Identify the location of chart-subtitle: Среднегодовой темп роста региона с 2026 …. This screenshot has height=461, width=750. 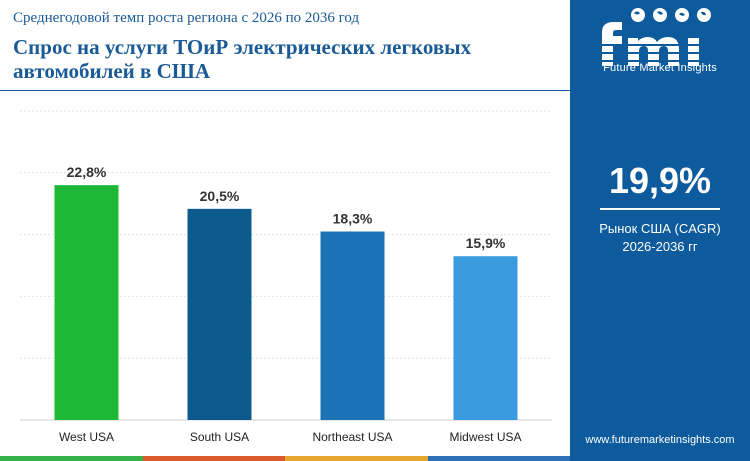
(186, 18).